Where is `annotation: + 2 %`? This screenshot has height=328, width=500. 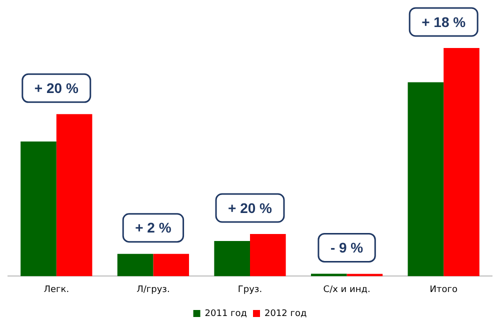
annotation: + 2 % is located at coordinates (153, 228).